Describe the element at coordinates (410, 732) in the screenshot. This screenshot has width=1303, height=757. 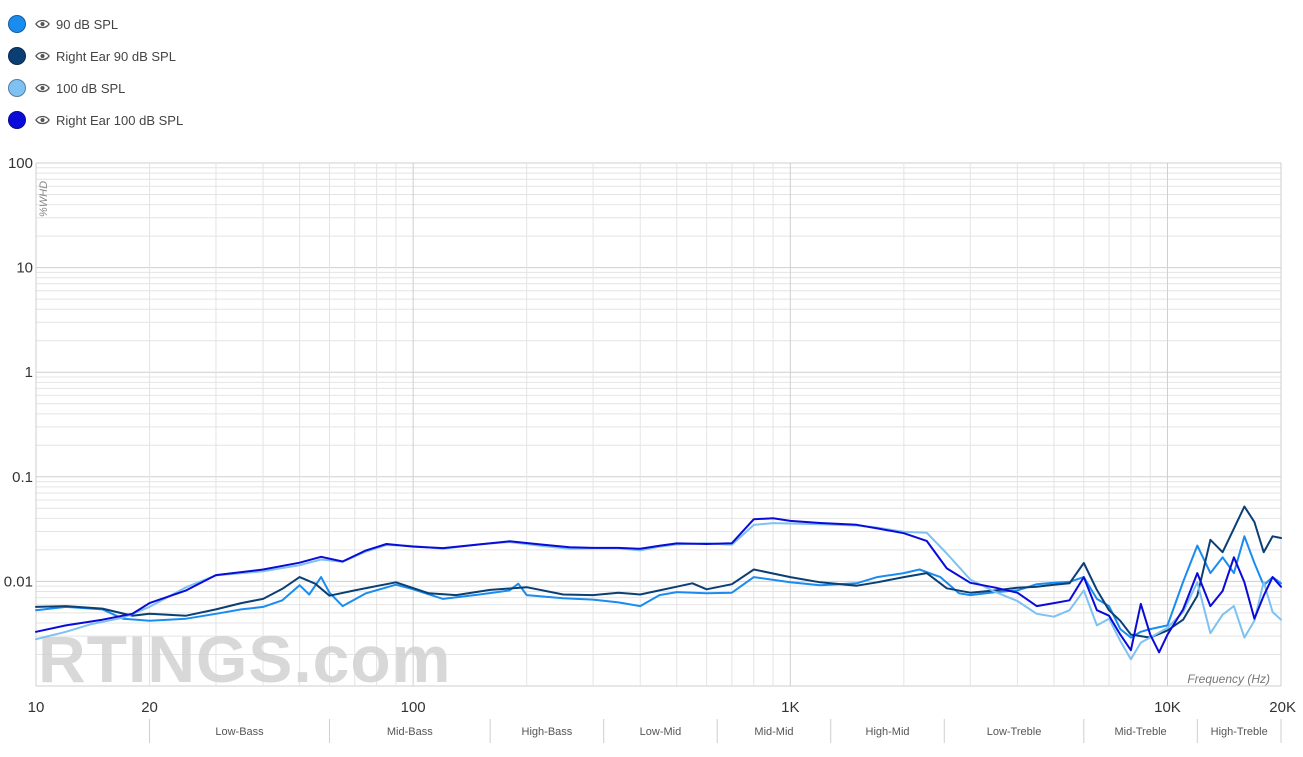
I see `band-label: Mid-Bass` at that location.